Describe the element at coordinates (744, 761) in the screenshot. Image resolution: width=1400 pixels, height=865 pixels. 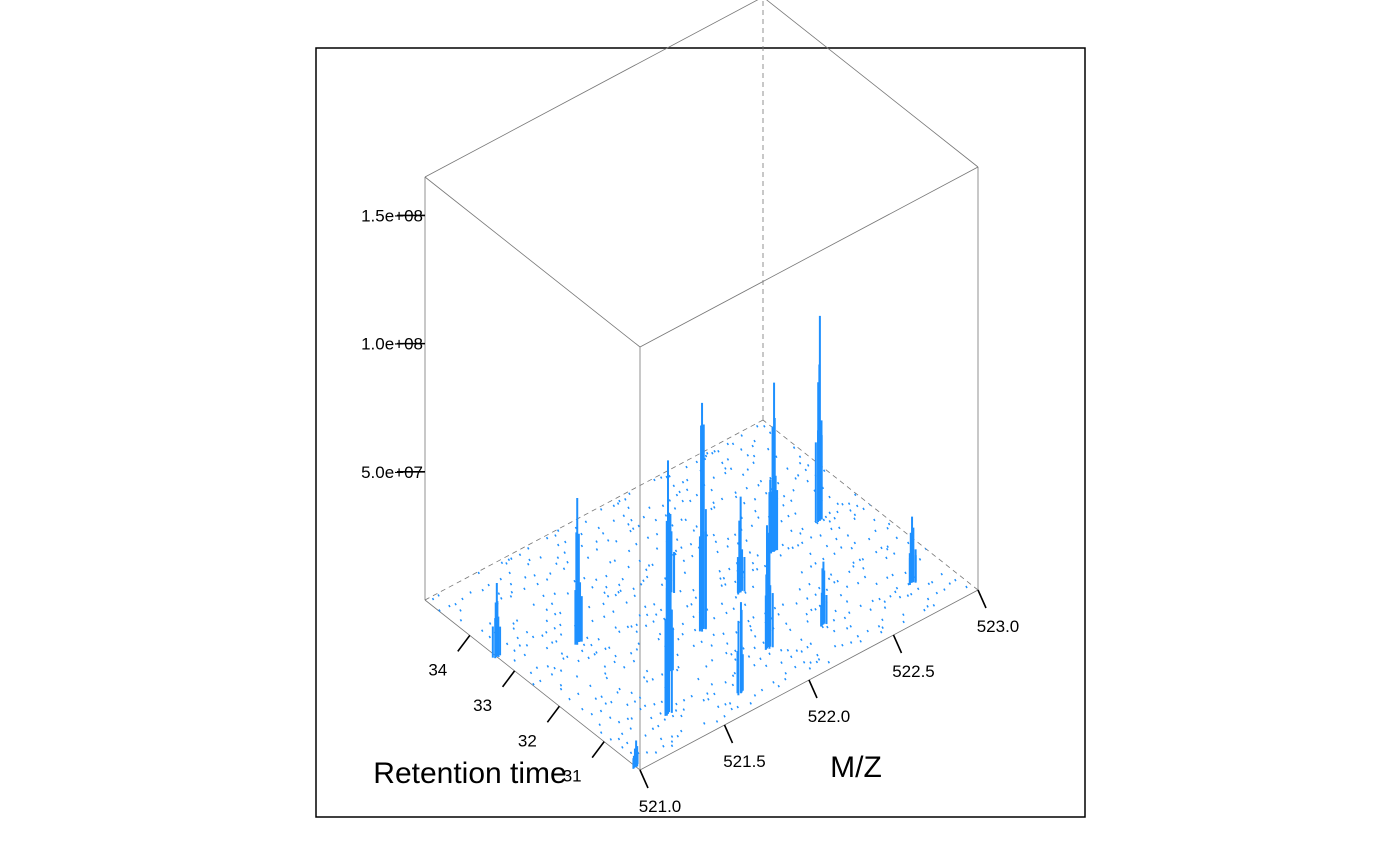
I see `x-tick-label: 521.5` at that location.